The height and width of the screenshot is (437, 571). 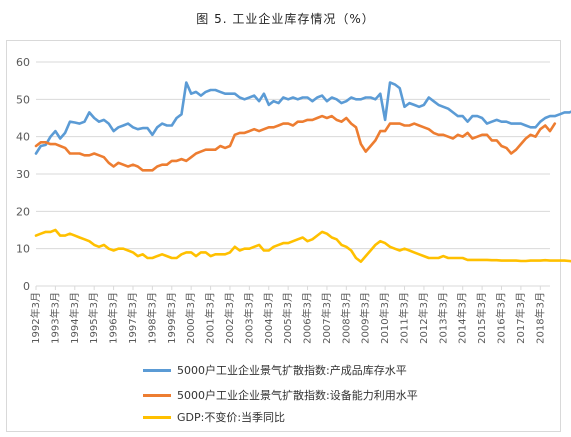 I want to click on x-tick-label: 2004年3月, so click(x=268, y=318).